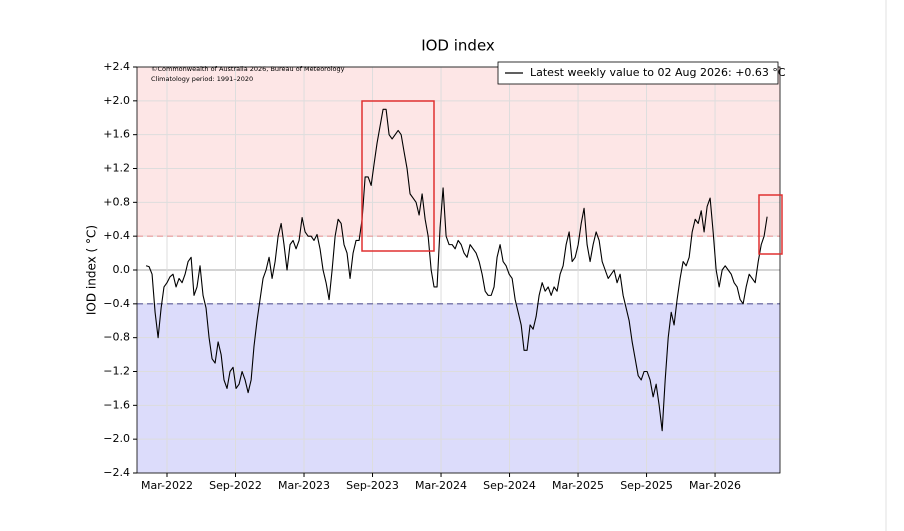 The image size is (904, 531). What do you see at coordinates (441, 485) in the screenshot?
I see `x-tick-label: Mar-2024` at bounding box center [441, 485].